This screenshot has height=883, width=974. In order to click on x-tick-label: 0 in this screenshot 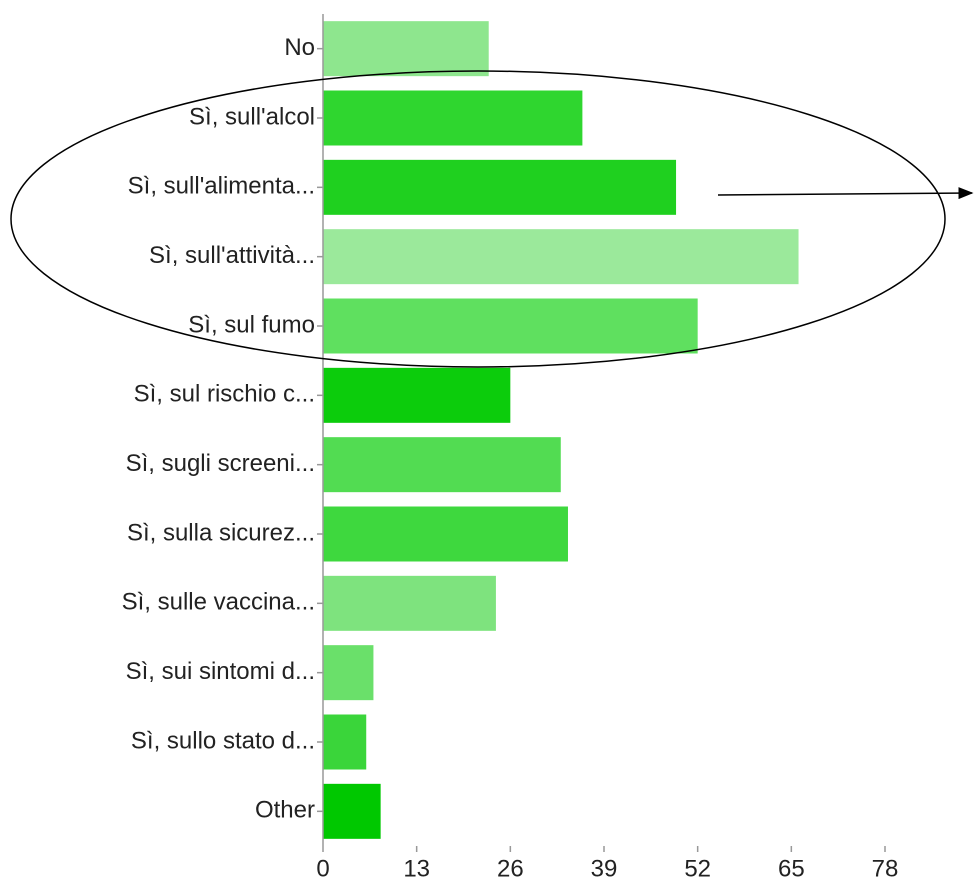, I will do `click(322, 868)`.